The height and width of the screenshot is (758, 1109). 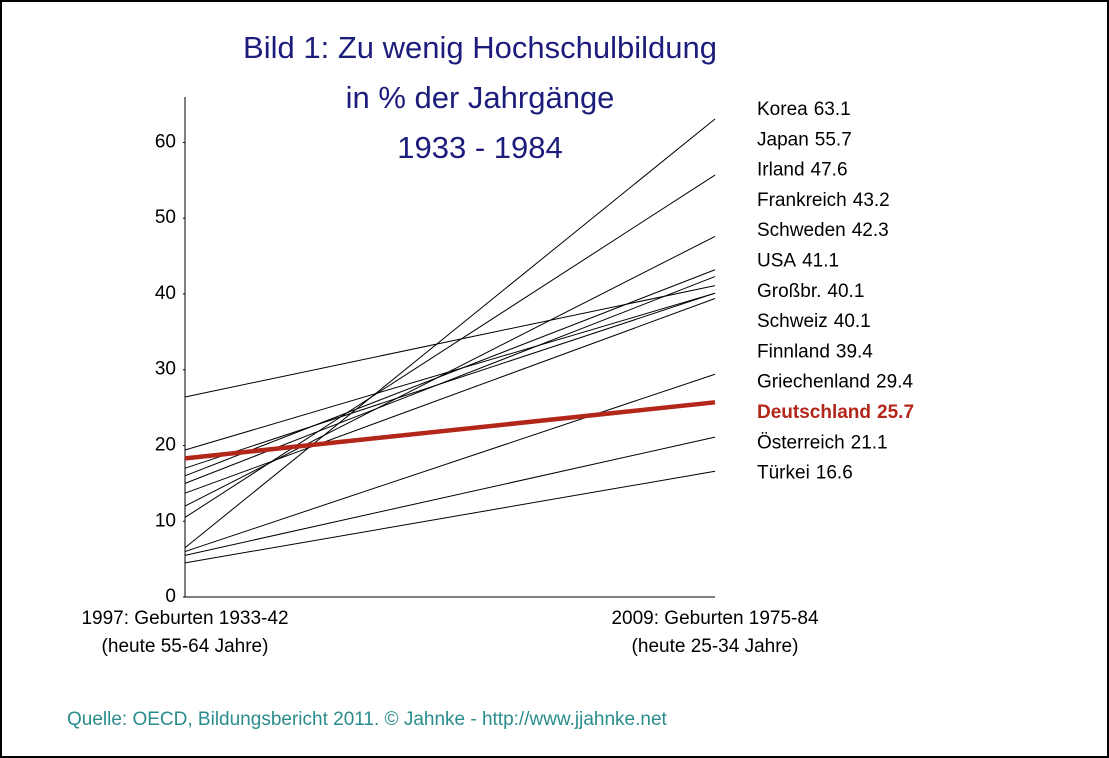 What do you see at coordinates (783, 139) in the screenshot?
I see `series-name: Japan` at bounding box center [783, 139].